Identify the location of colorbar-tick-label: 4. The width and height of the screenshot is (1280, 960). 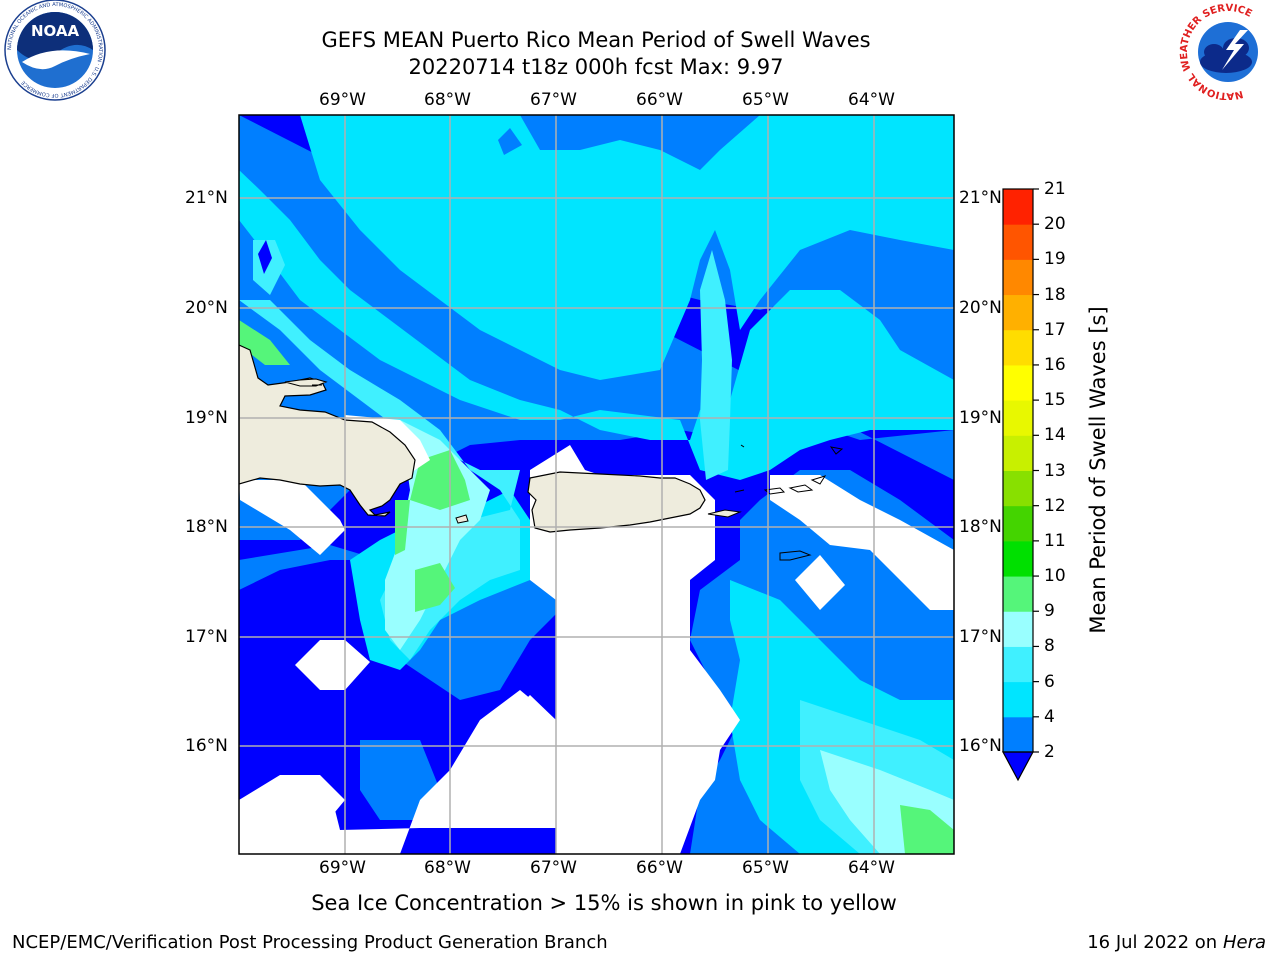
(1049, 716).